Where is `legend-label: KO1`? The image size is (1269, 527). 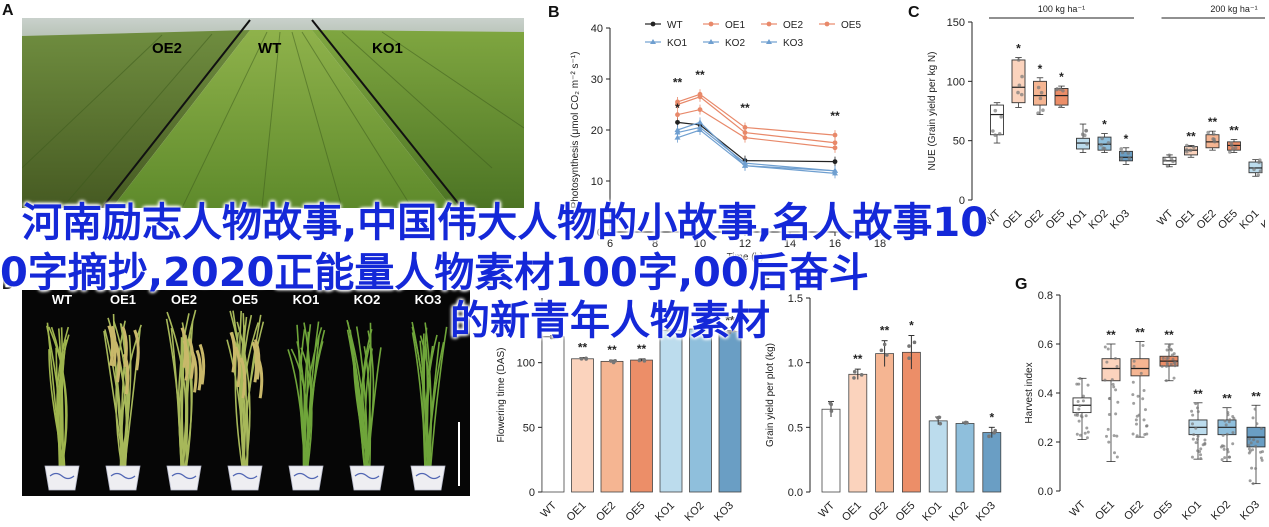
legend-label: KO1 is located at coordinates (677, 43).